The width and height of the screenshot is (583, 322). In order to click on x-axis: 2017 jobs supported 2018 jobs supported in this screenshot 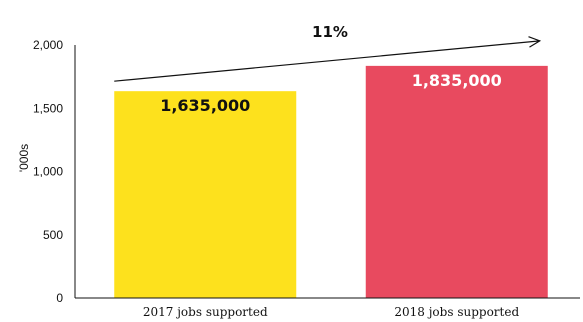, I will do `click(327, 308)`.